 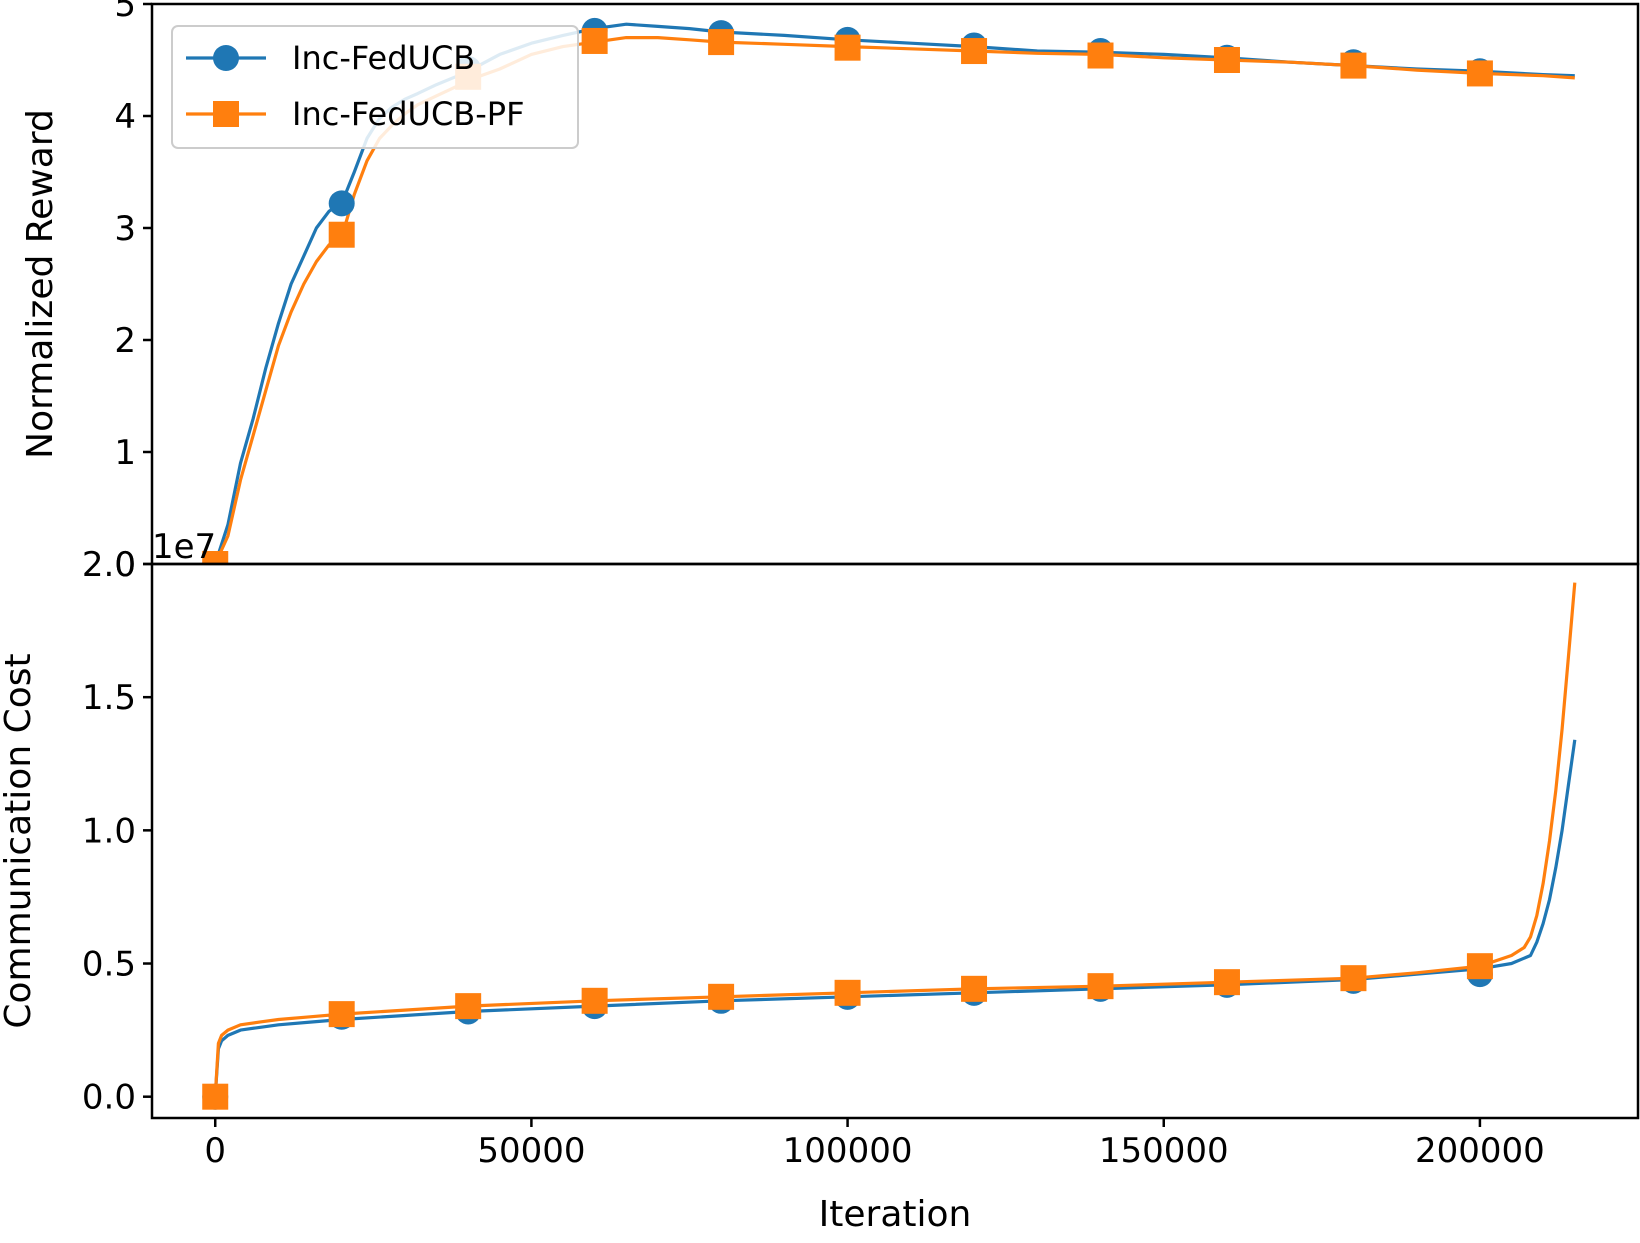 I want to click on y-tick-label: 0.0, so click(x=109, y=1098).